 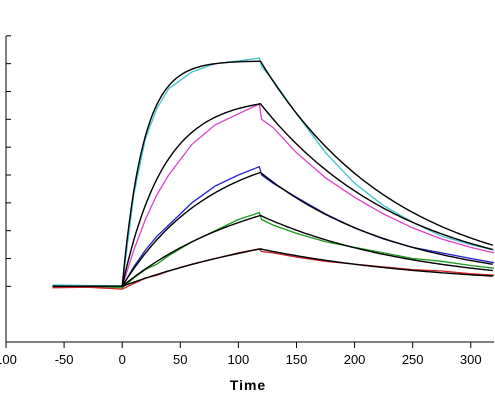 I want to click on x-axis: 100 -50 0 50 100 150 200 250 300, so click(x=247, y=354).